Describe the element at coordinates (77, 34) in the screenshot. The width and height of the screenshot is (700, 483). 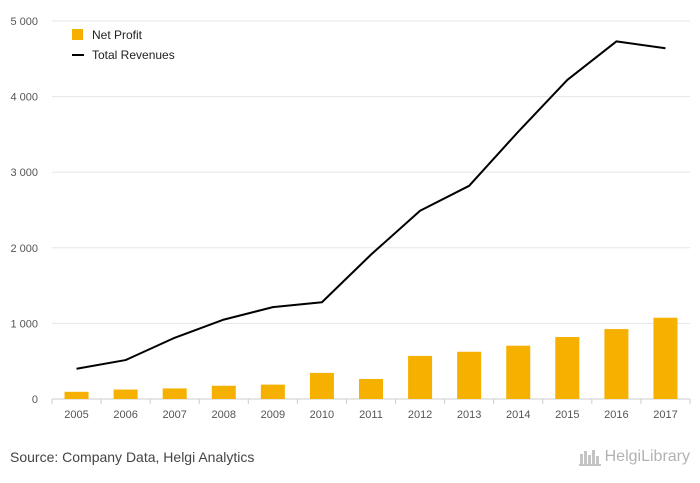
I see `legend-swatch-net-profit` at that location.